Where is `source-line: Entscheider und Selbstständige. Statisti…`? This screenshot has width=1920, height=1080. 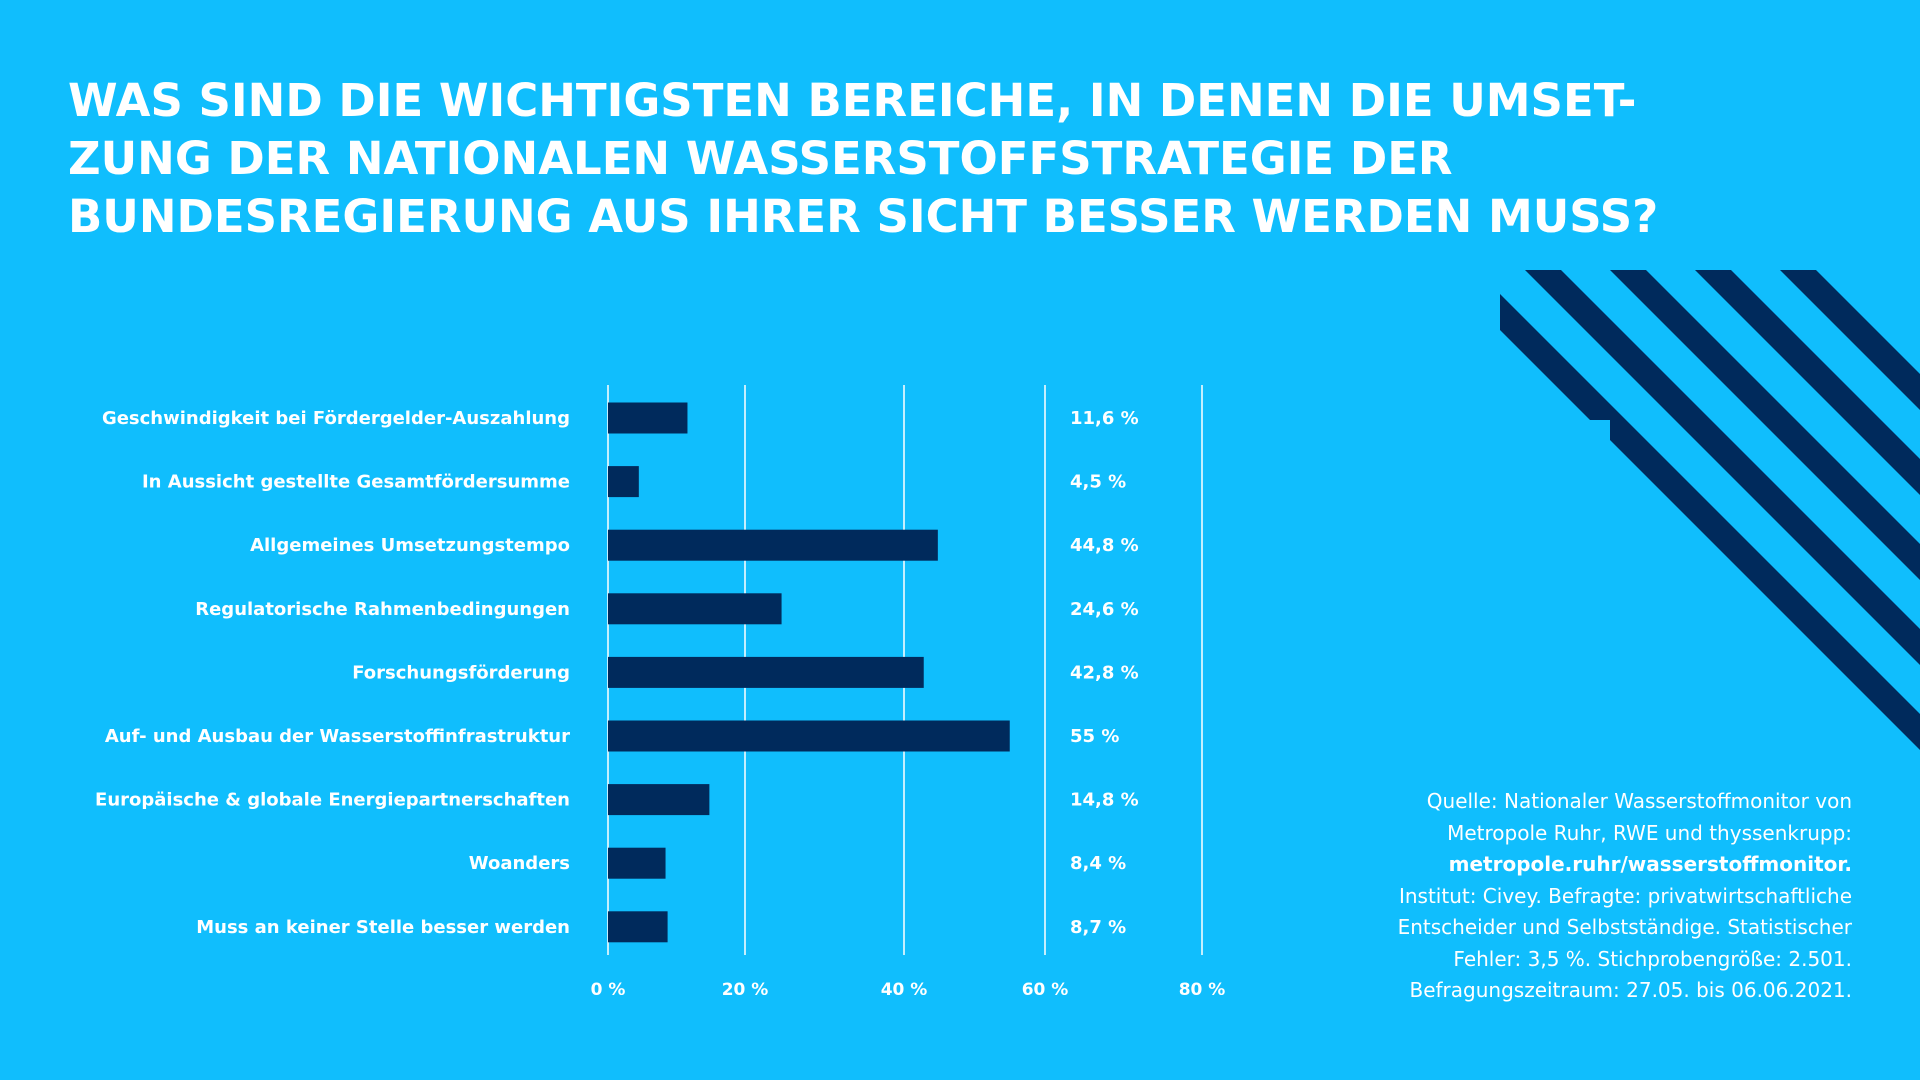
source-line: Entscheider und Selbstständige. Statisti… is located at coordinates (1624, 927).